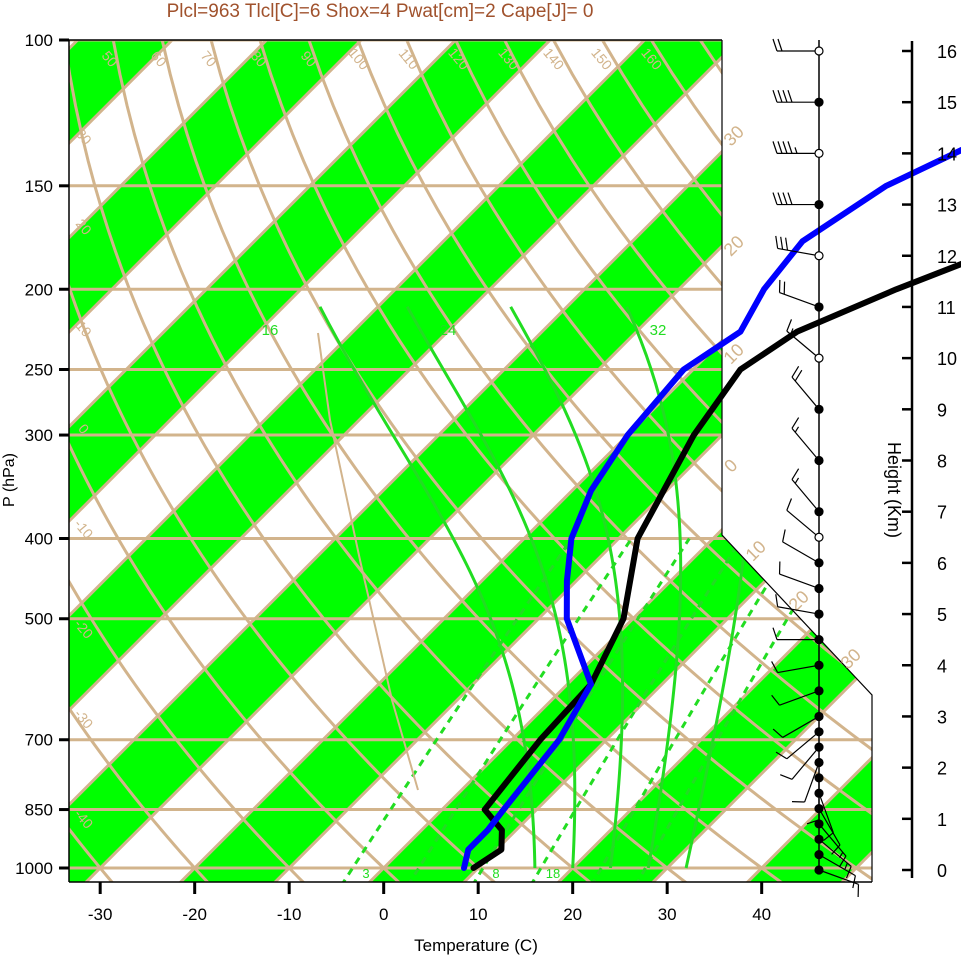 This screenshot has height=957, width=961. I want to click on pressure-tick-label: 150, so click(39, 186).